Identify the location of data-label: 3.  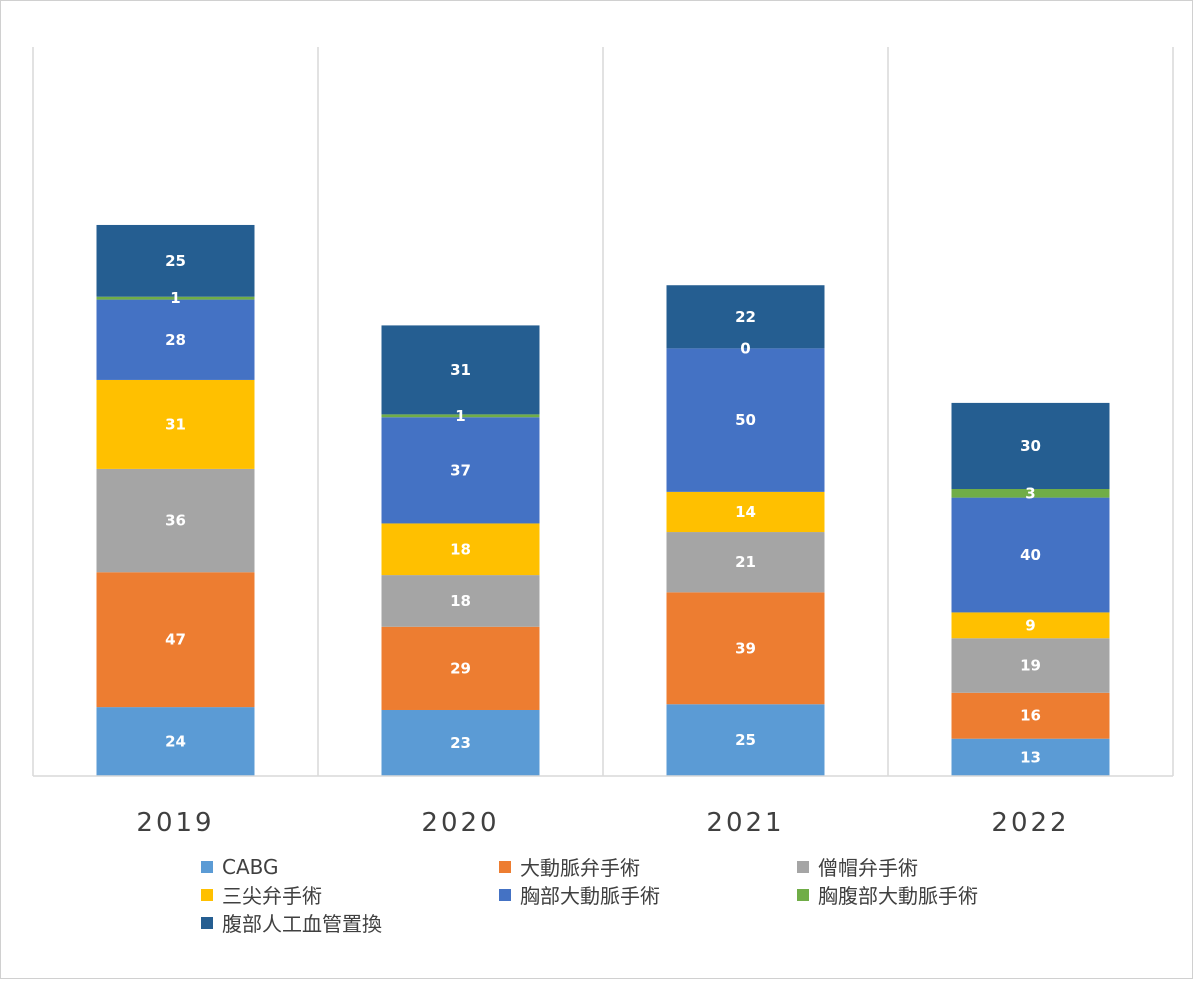
(1030, 493).